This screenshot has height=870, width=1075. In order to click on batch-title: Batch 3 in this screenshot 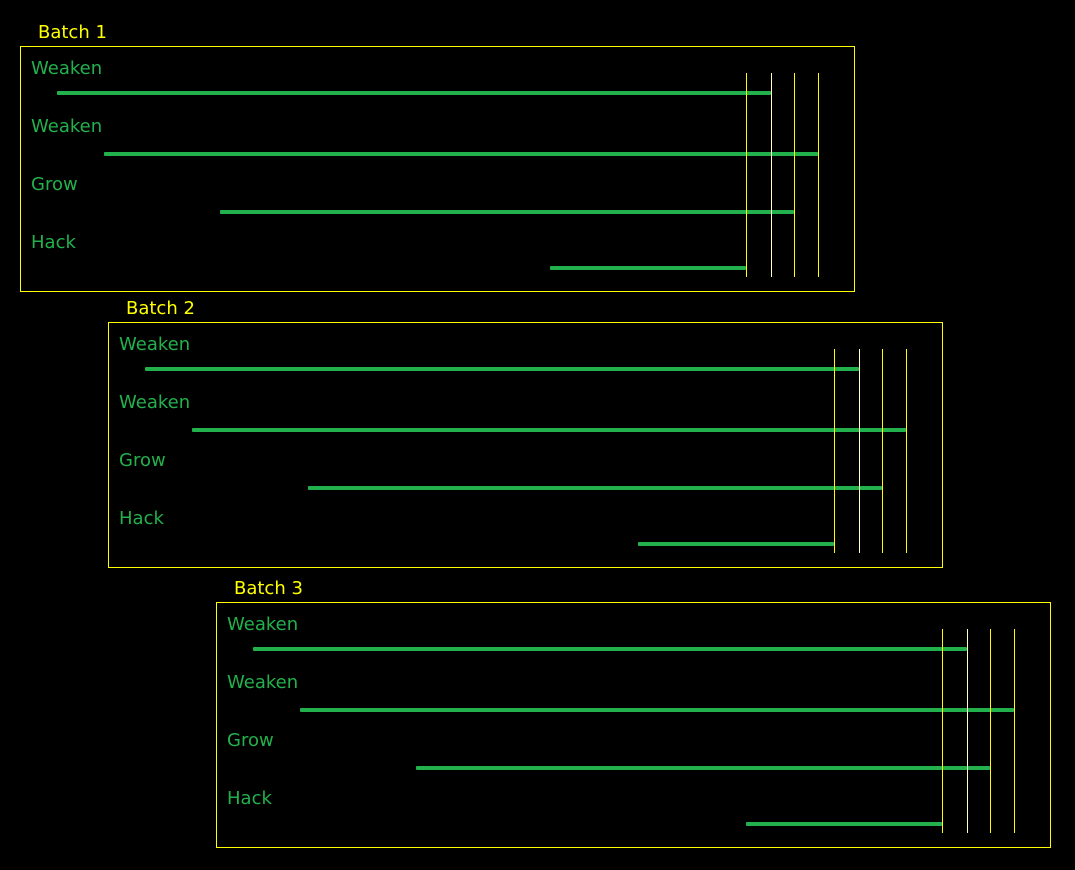, I will do `click(268, 588)`.